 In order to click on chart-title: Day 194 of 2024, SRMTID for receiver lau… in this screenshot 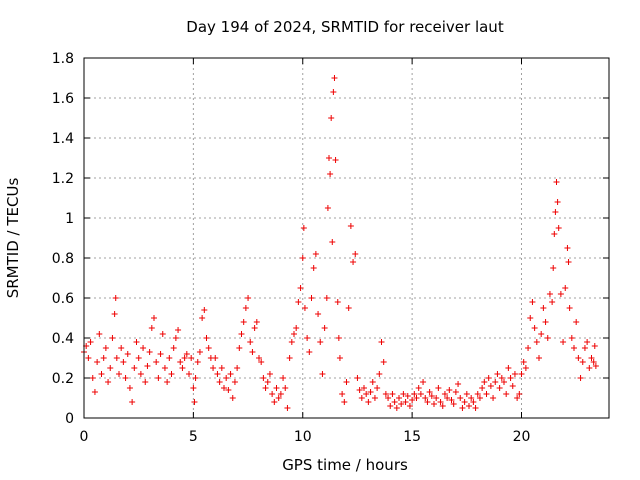, I will do `click(345, 27)`.